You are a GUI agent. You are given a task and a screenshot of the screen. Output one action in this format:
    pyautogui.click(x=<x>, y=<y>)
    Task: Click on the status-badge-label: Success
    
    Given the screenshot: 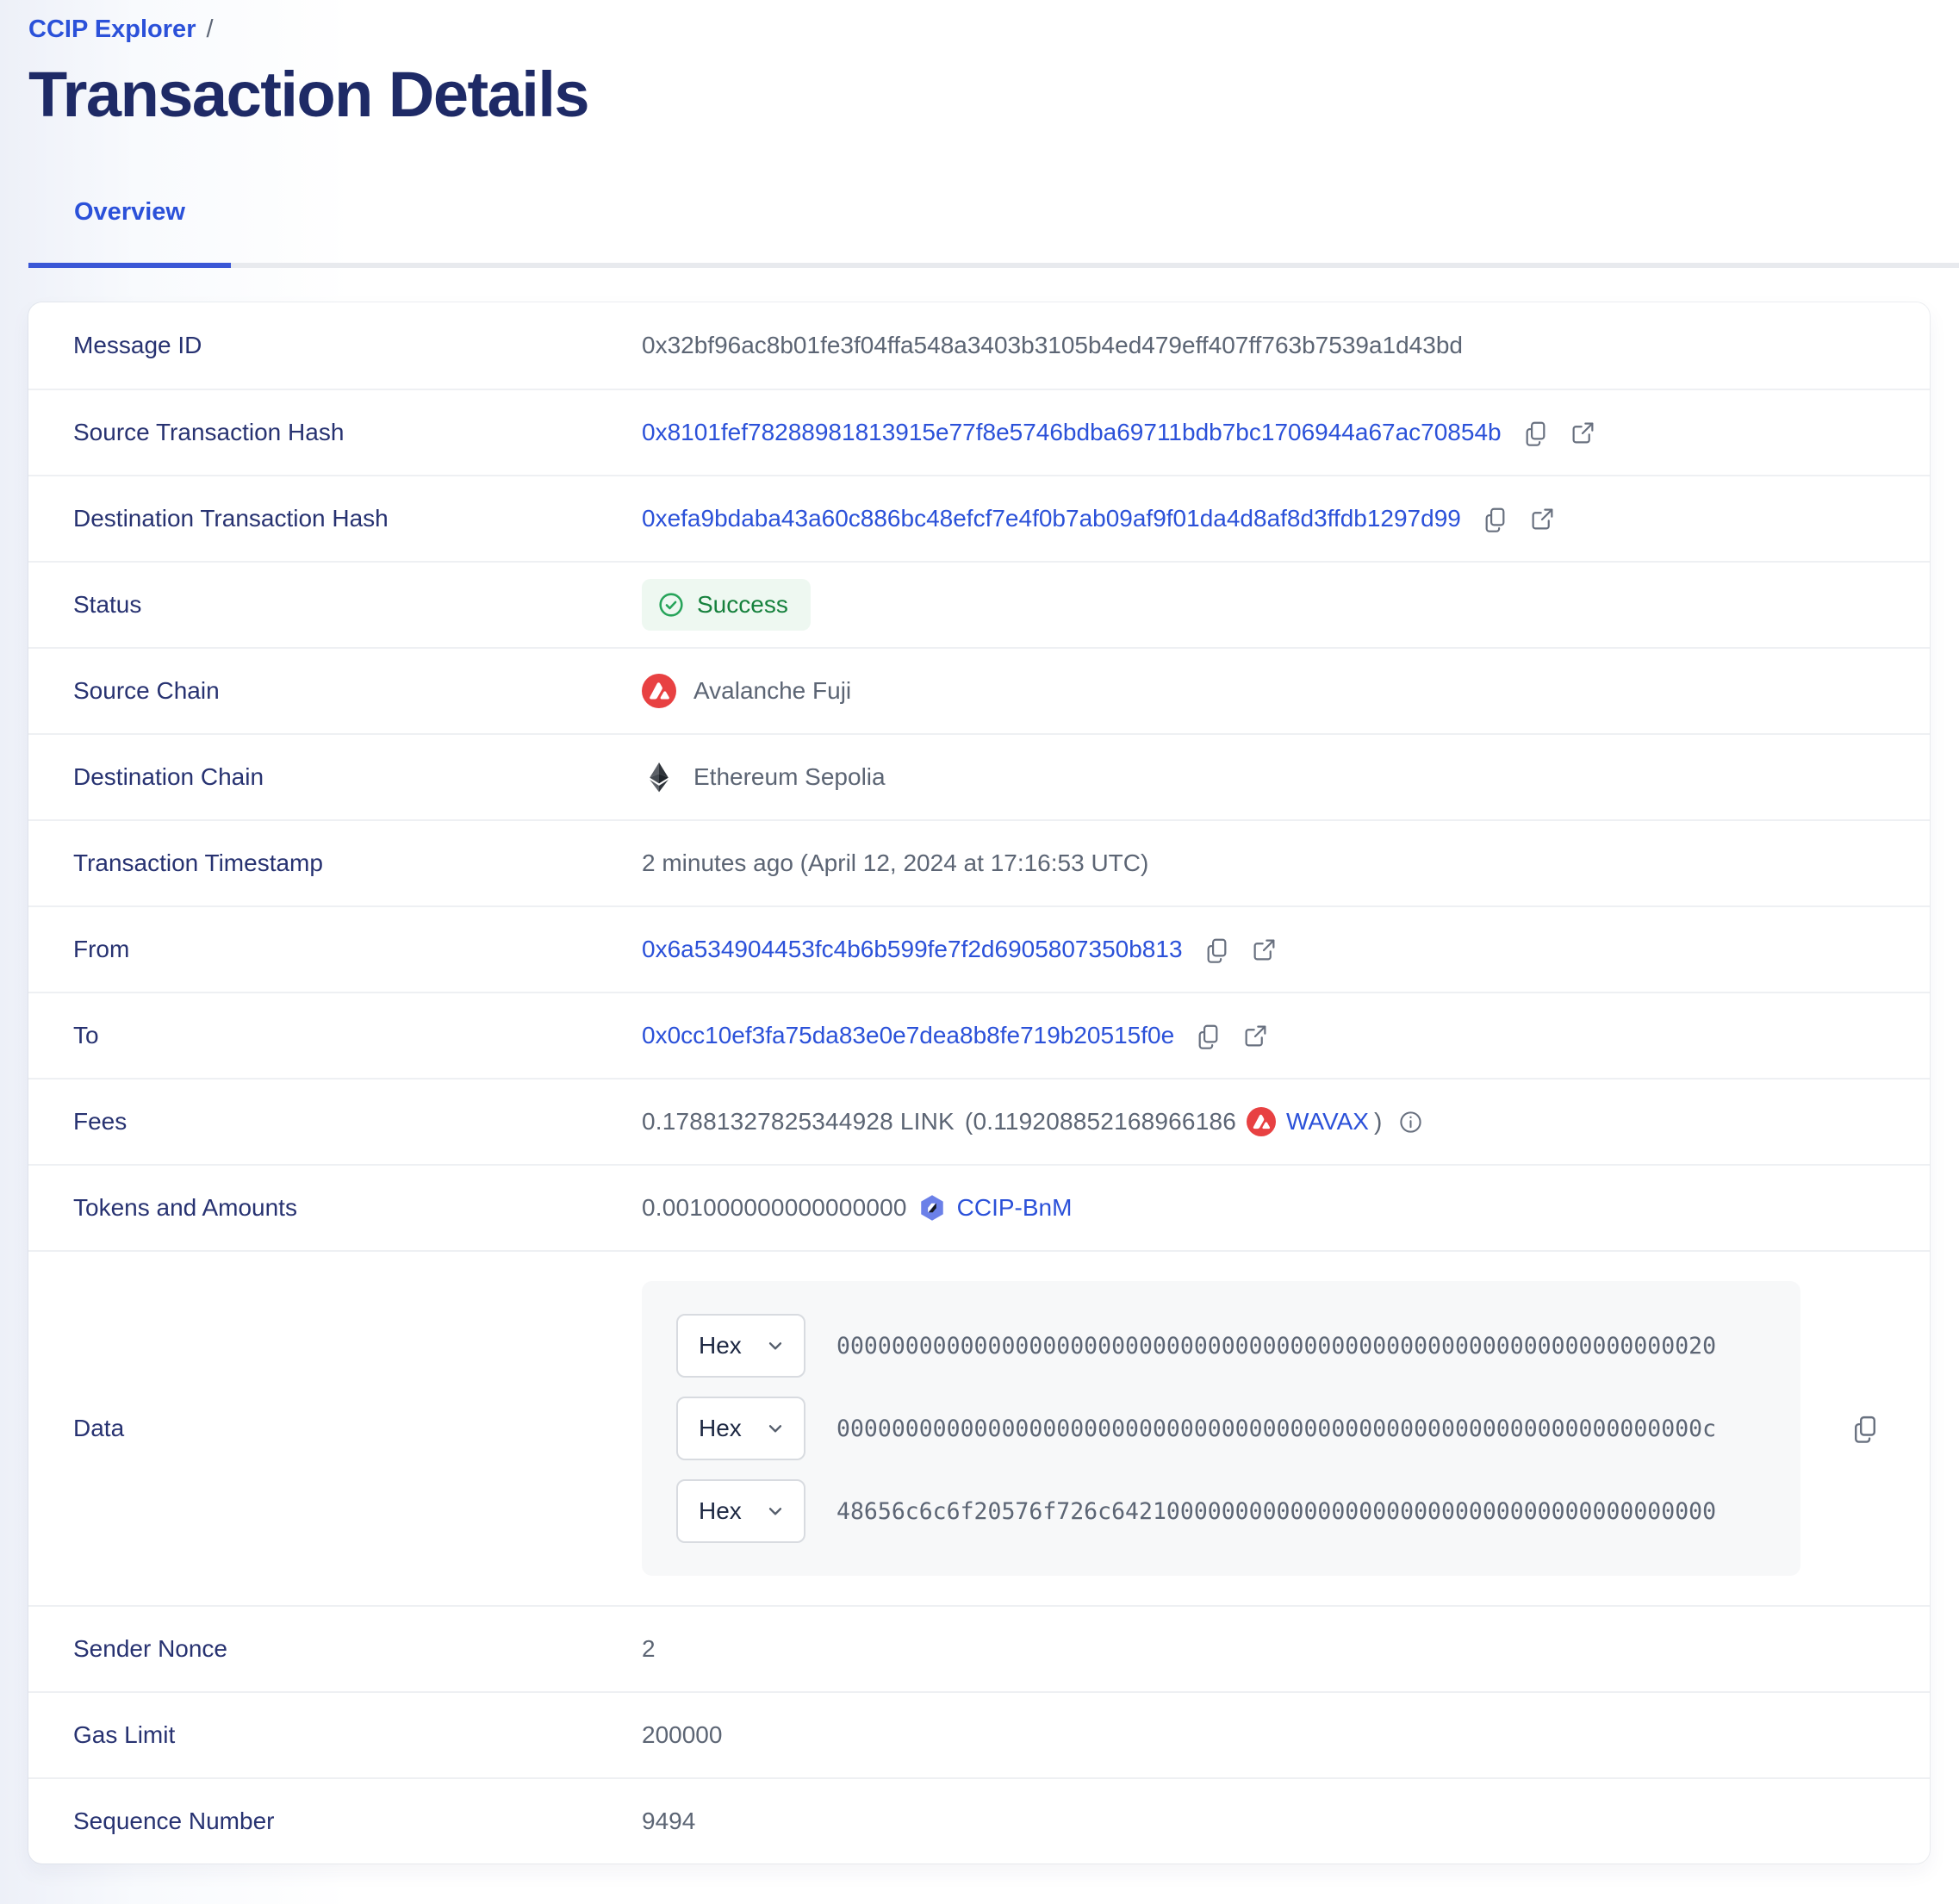 What is the action you would take?
    pyautogui.click(x=742, y=605)
    